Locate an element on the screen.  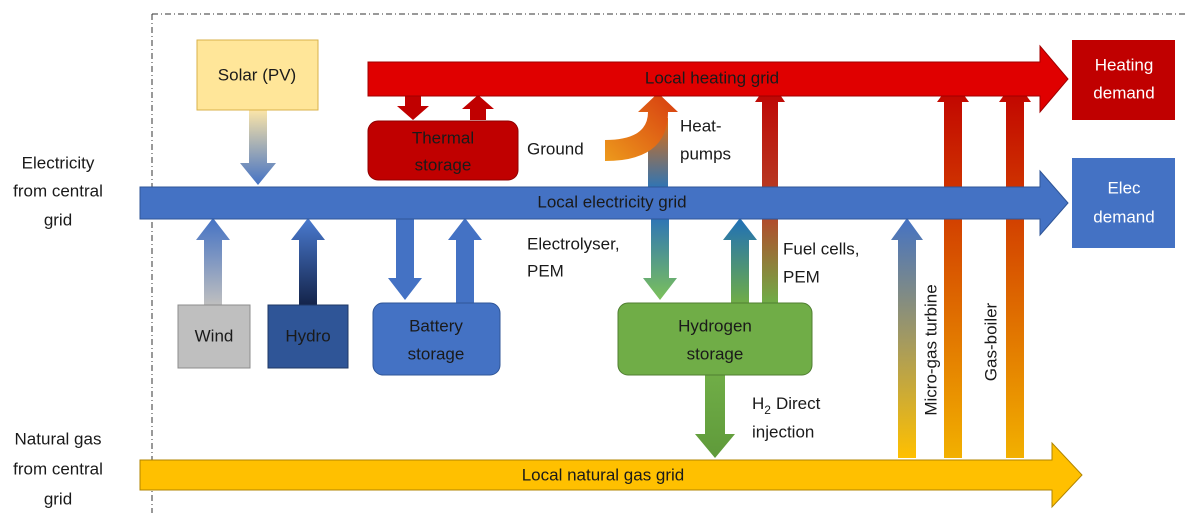
heating-demand-box is located at coordinates (1123, 80).